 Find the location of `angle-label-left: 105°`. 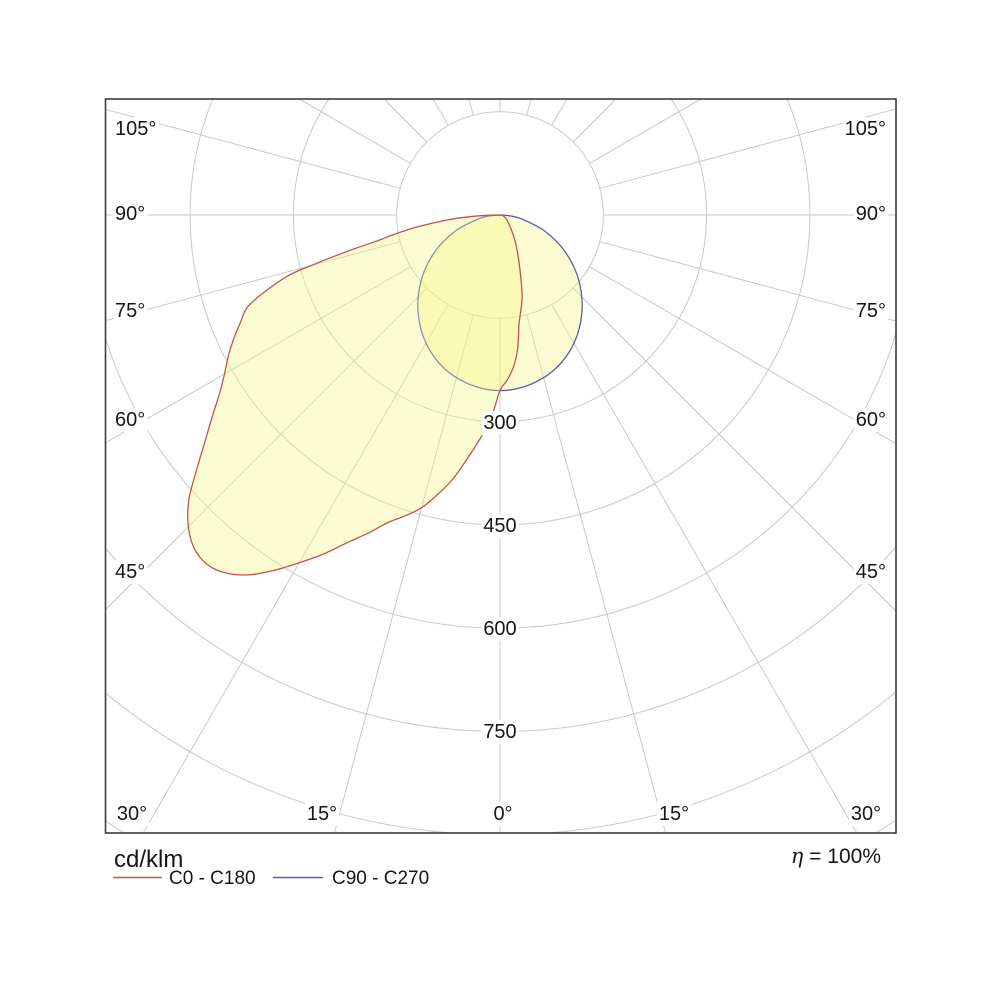

angle-label-left: 105° is located at coordinates (135, 129).